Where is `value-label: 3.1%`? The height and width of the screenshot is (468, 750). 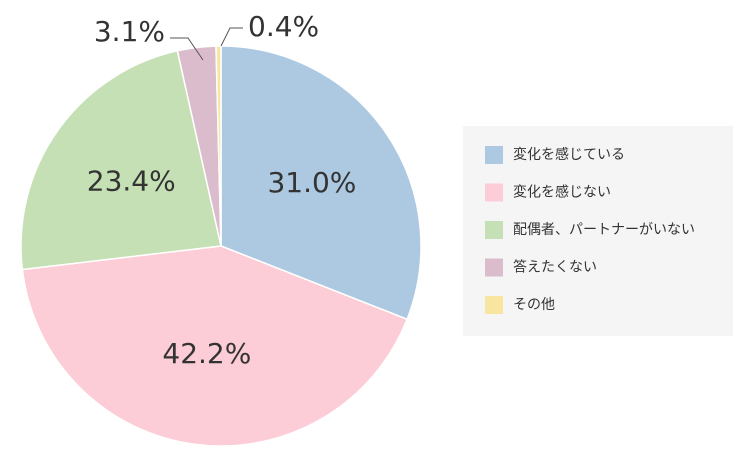
value-label: 3.1% is located at coordinates (129, 31).